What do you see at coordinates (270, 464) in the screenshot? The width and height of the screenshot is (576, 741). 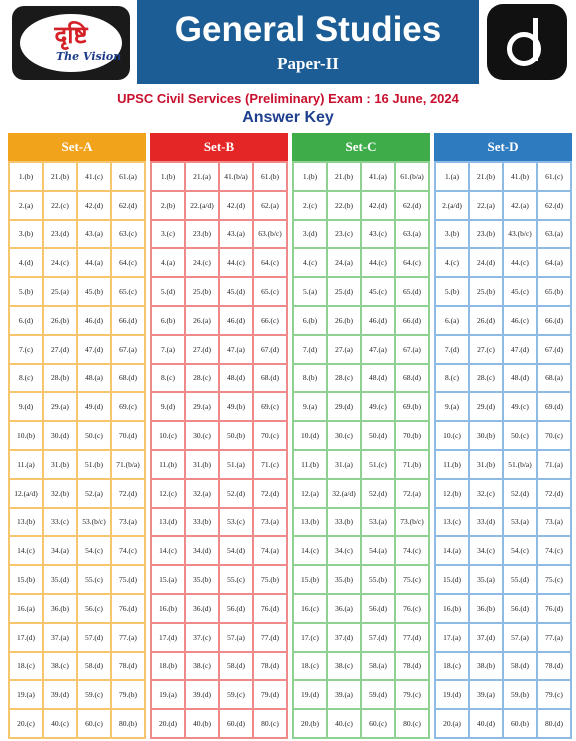 I see `answer-cell: 71.(c)` at bounding box center [270, 464].